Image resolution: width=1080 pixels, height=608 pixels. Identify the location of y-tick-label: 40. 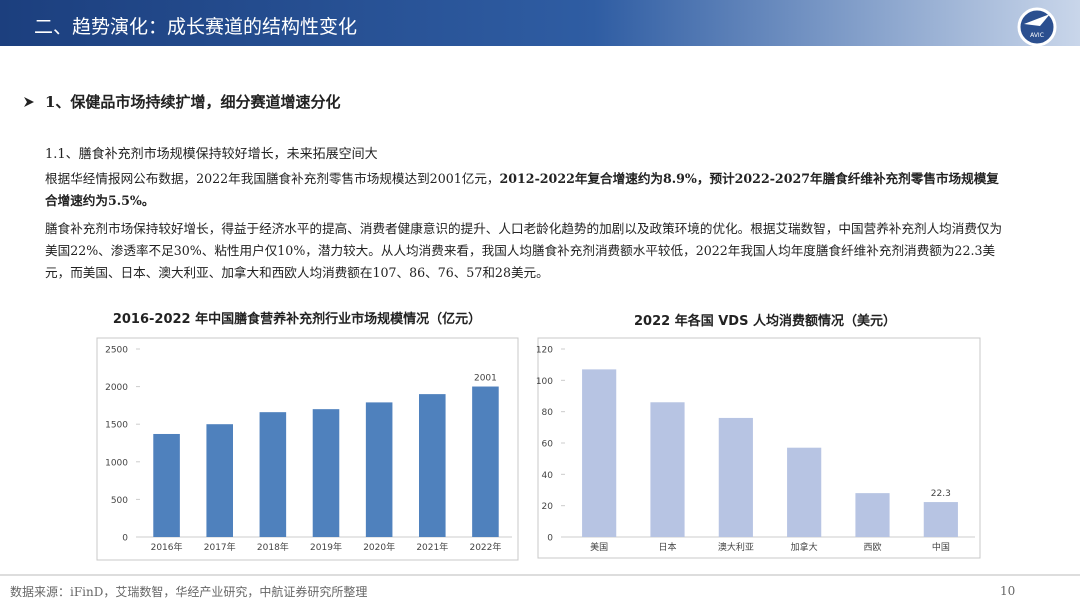
(548, 476).